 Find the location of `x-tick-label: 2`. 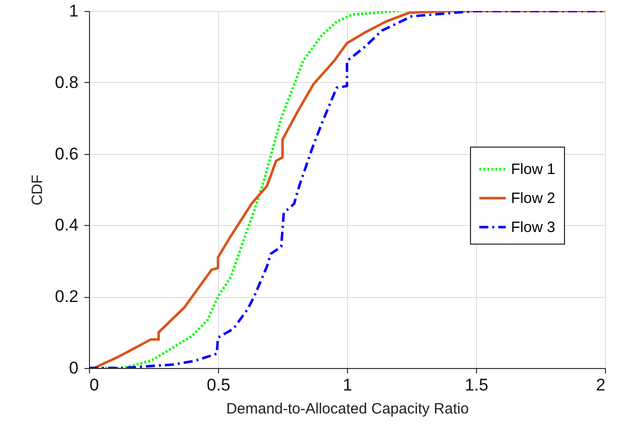

x-tick-label: 2 is located at coordinates (601, 385).